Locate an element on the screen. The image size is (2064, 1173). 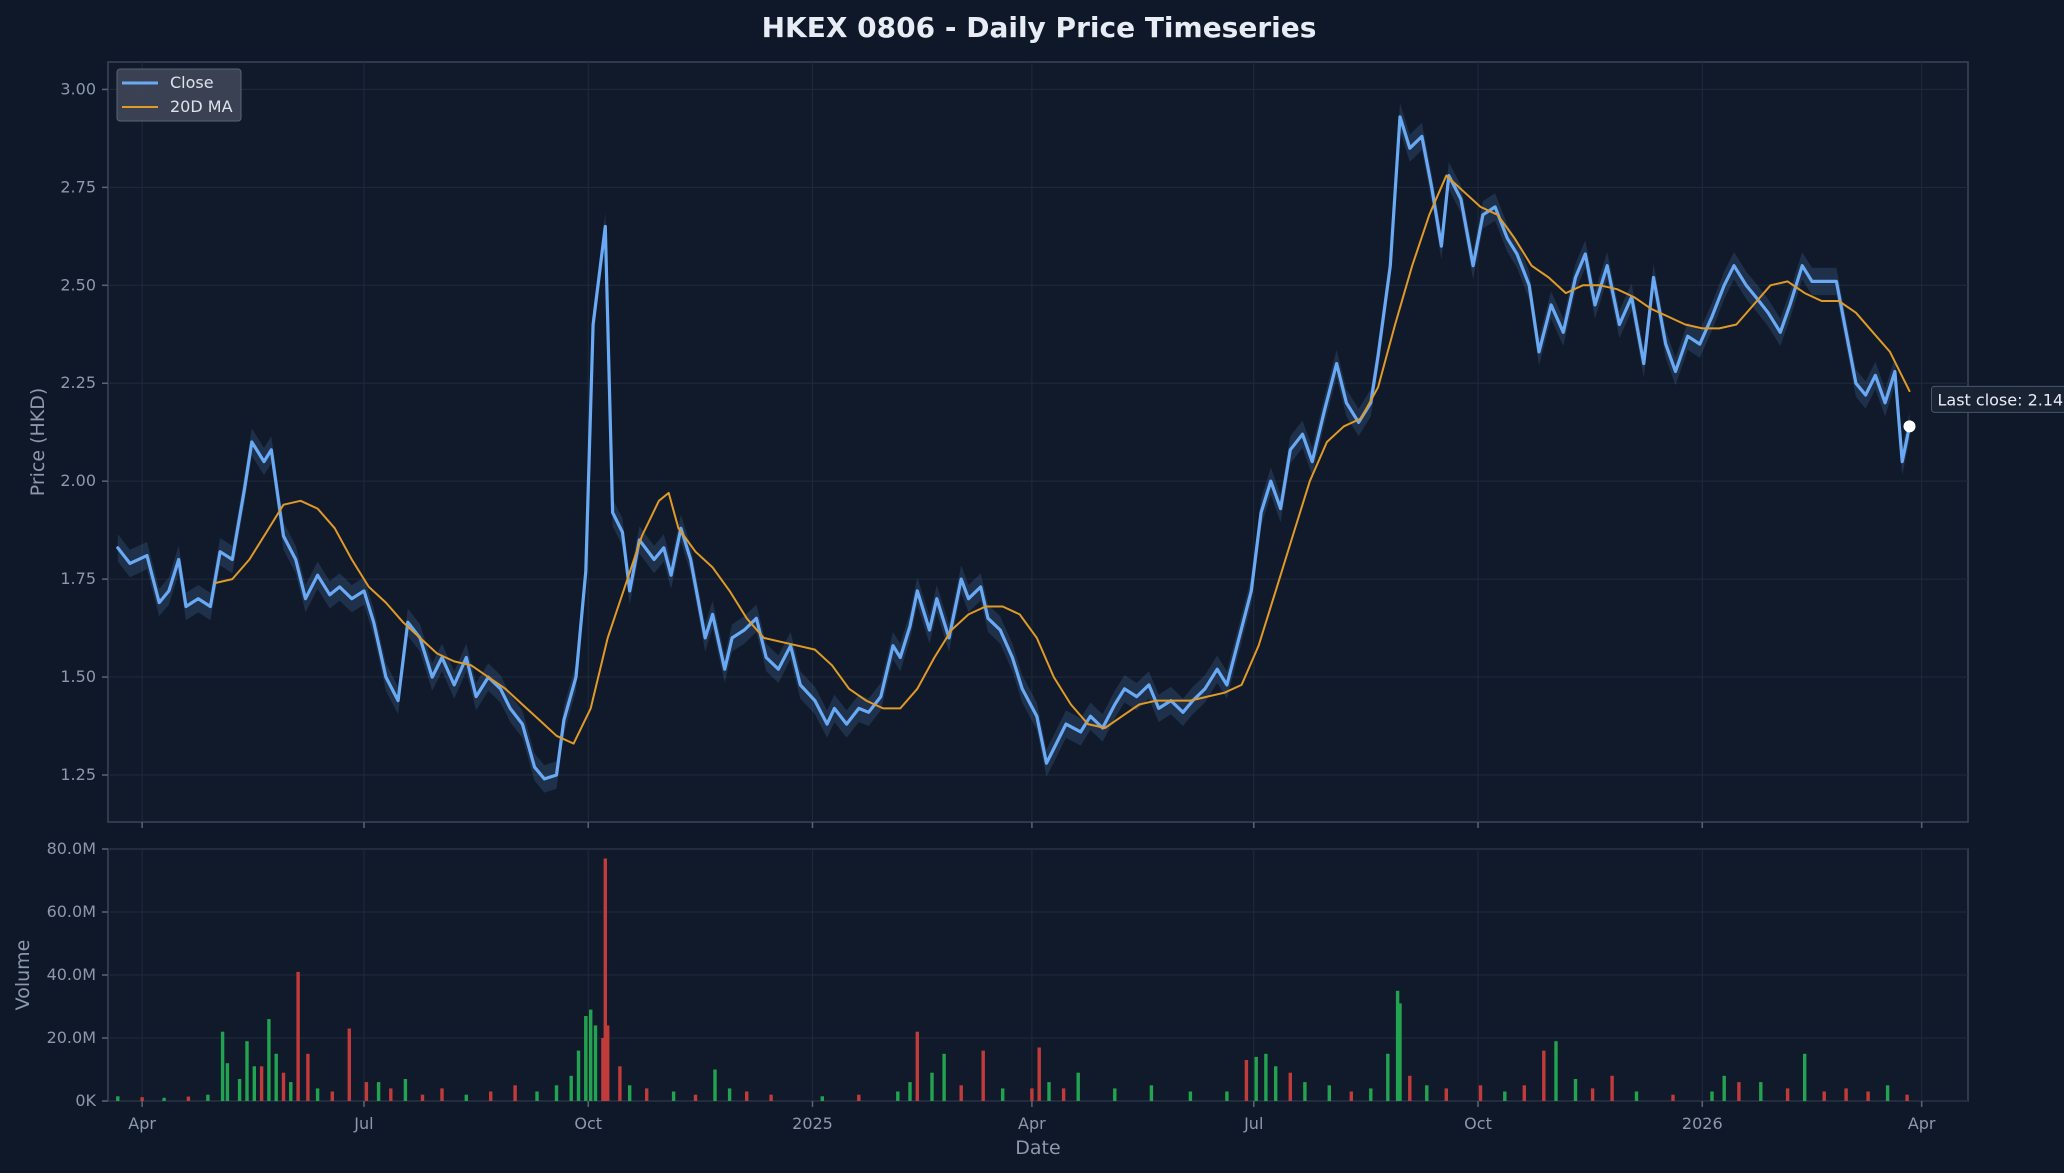
y-axis-label: Price (HKD) is located at coordinates (38, 442).